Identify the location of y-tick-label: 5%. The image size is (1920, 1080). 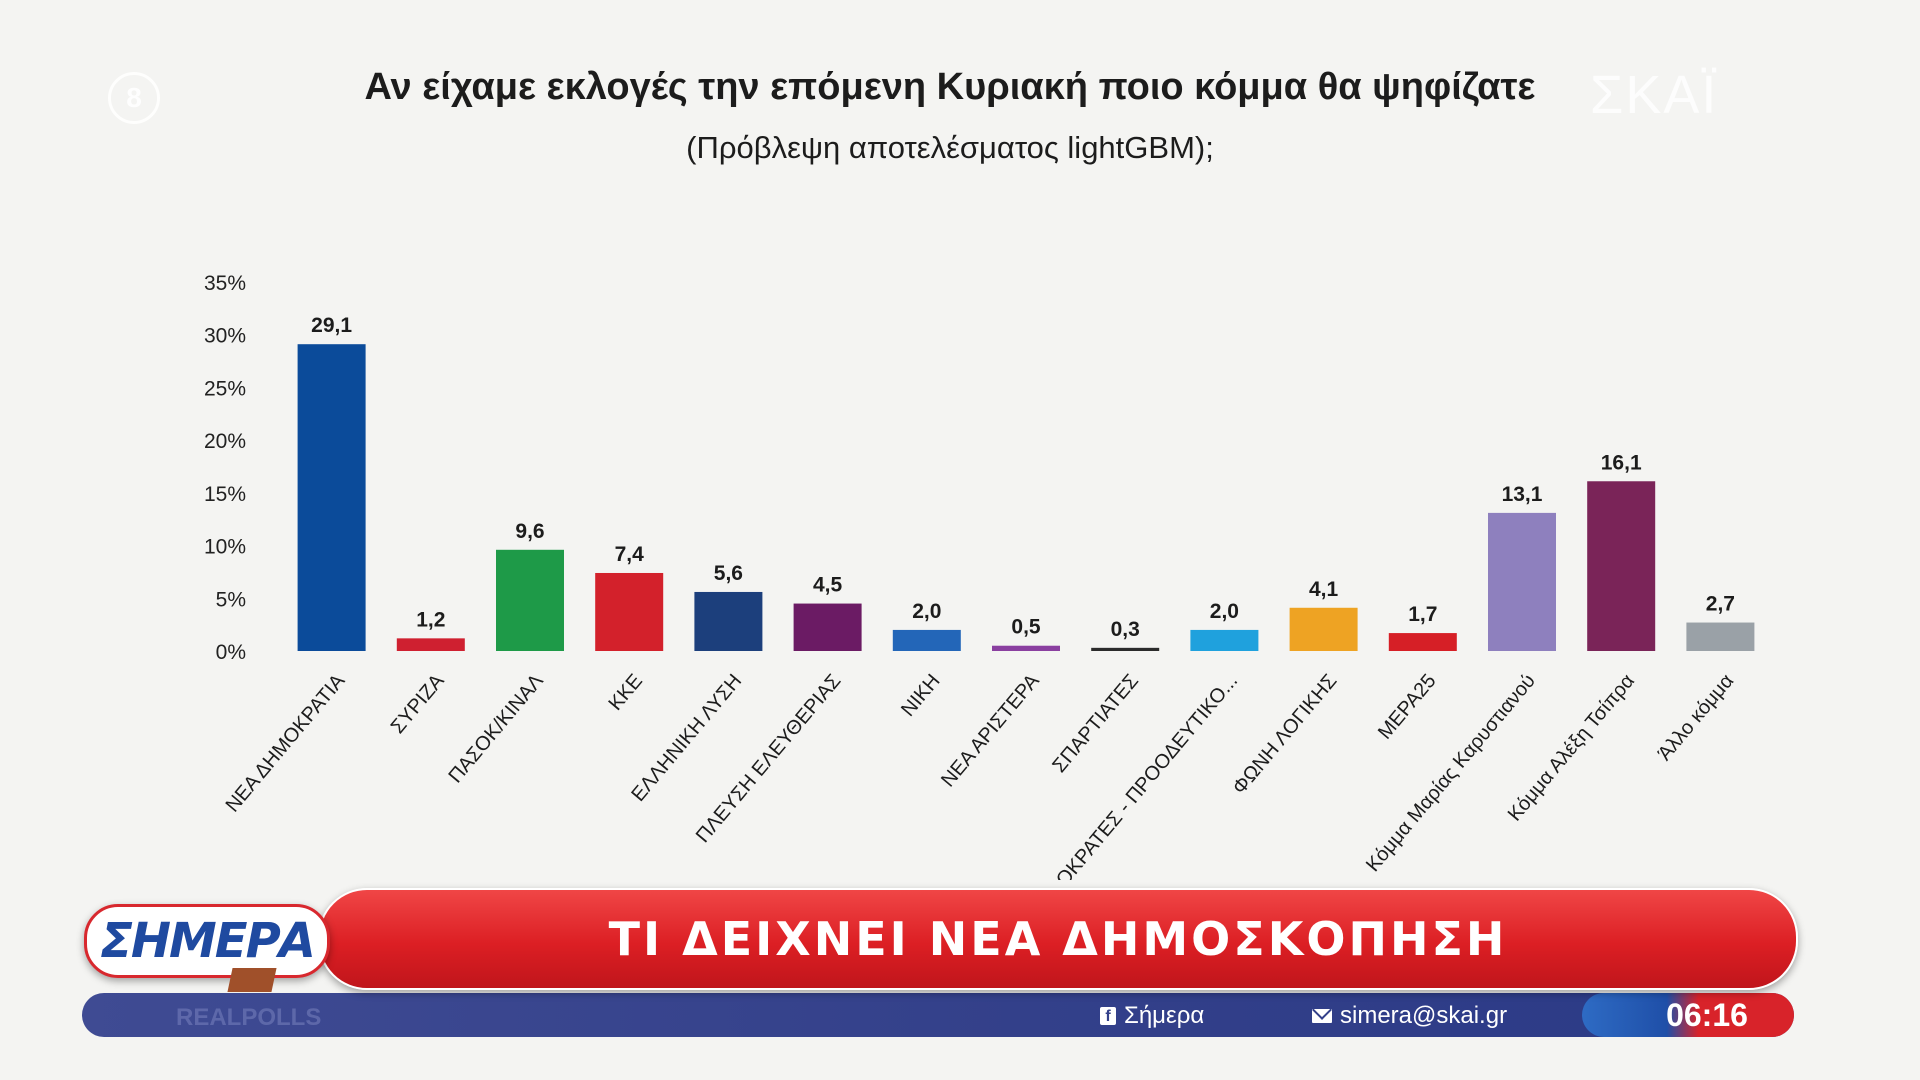
(231, 599).